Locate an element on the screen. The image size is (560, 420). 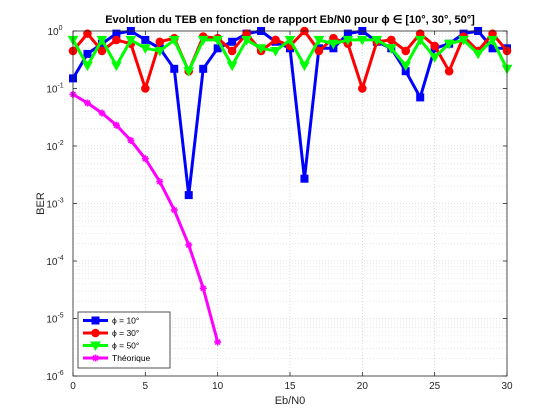
y-tick-label: 10⁻¹ is located at coordinates (54, 89).